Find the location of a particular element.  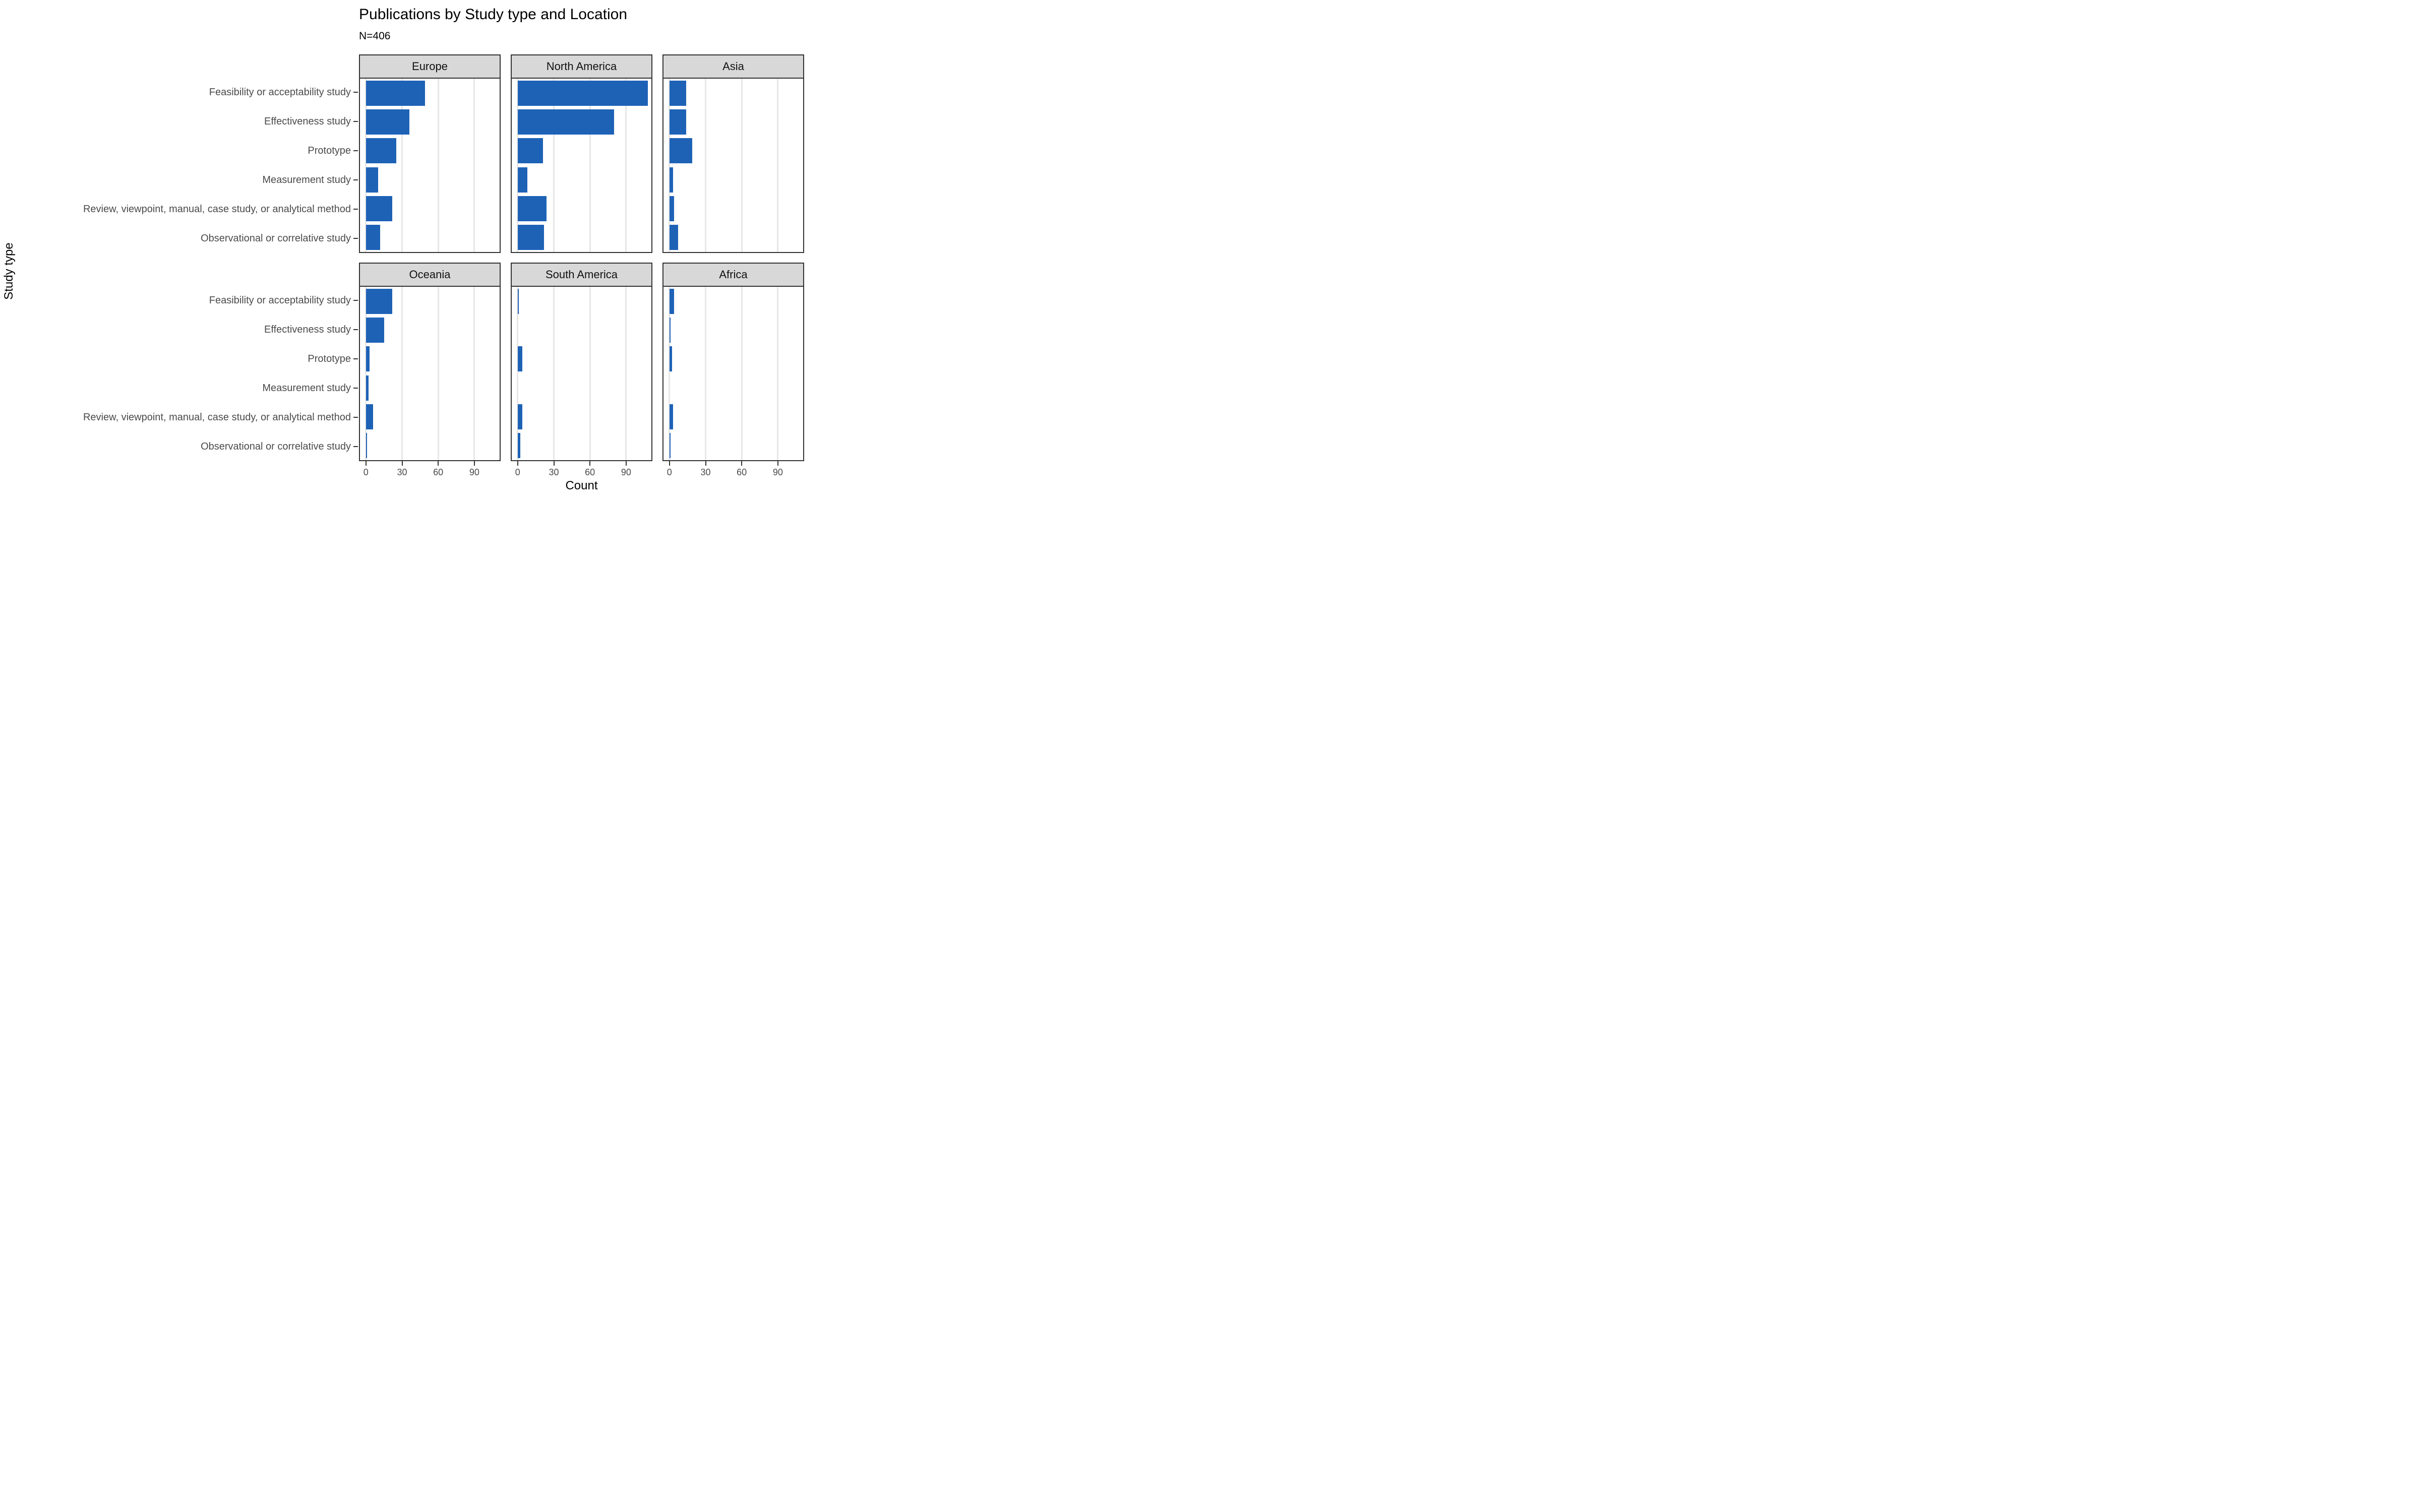

category-label: Effectiveness study is located at coordinates (307, 121).